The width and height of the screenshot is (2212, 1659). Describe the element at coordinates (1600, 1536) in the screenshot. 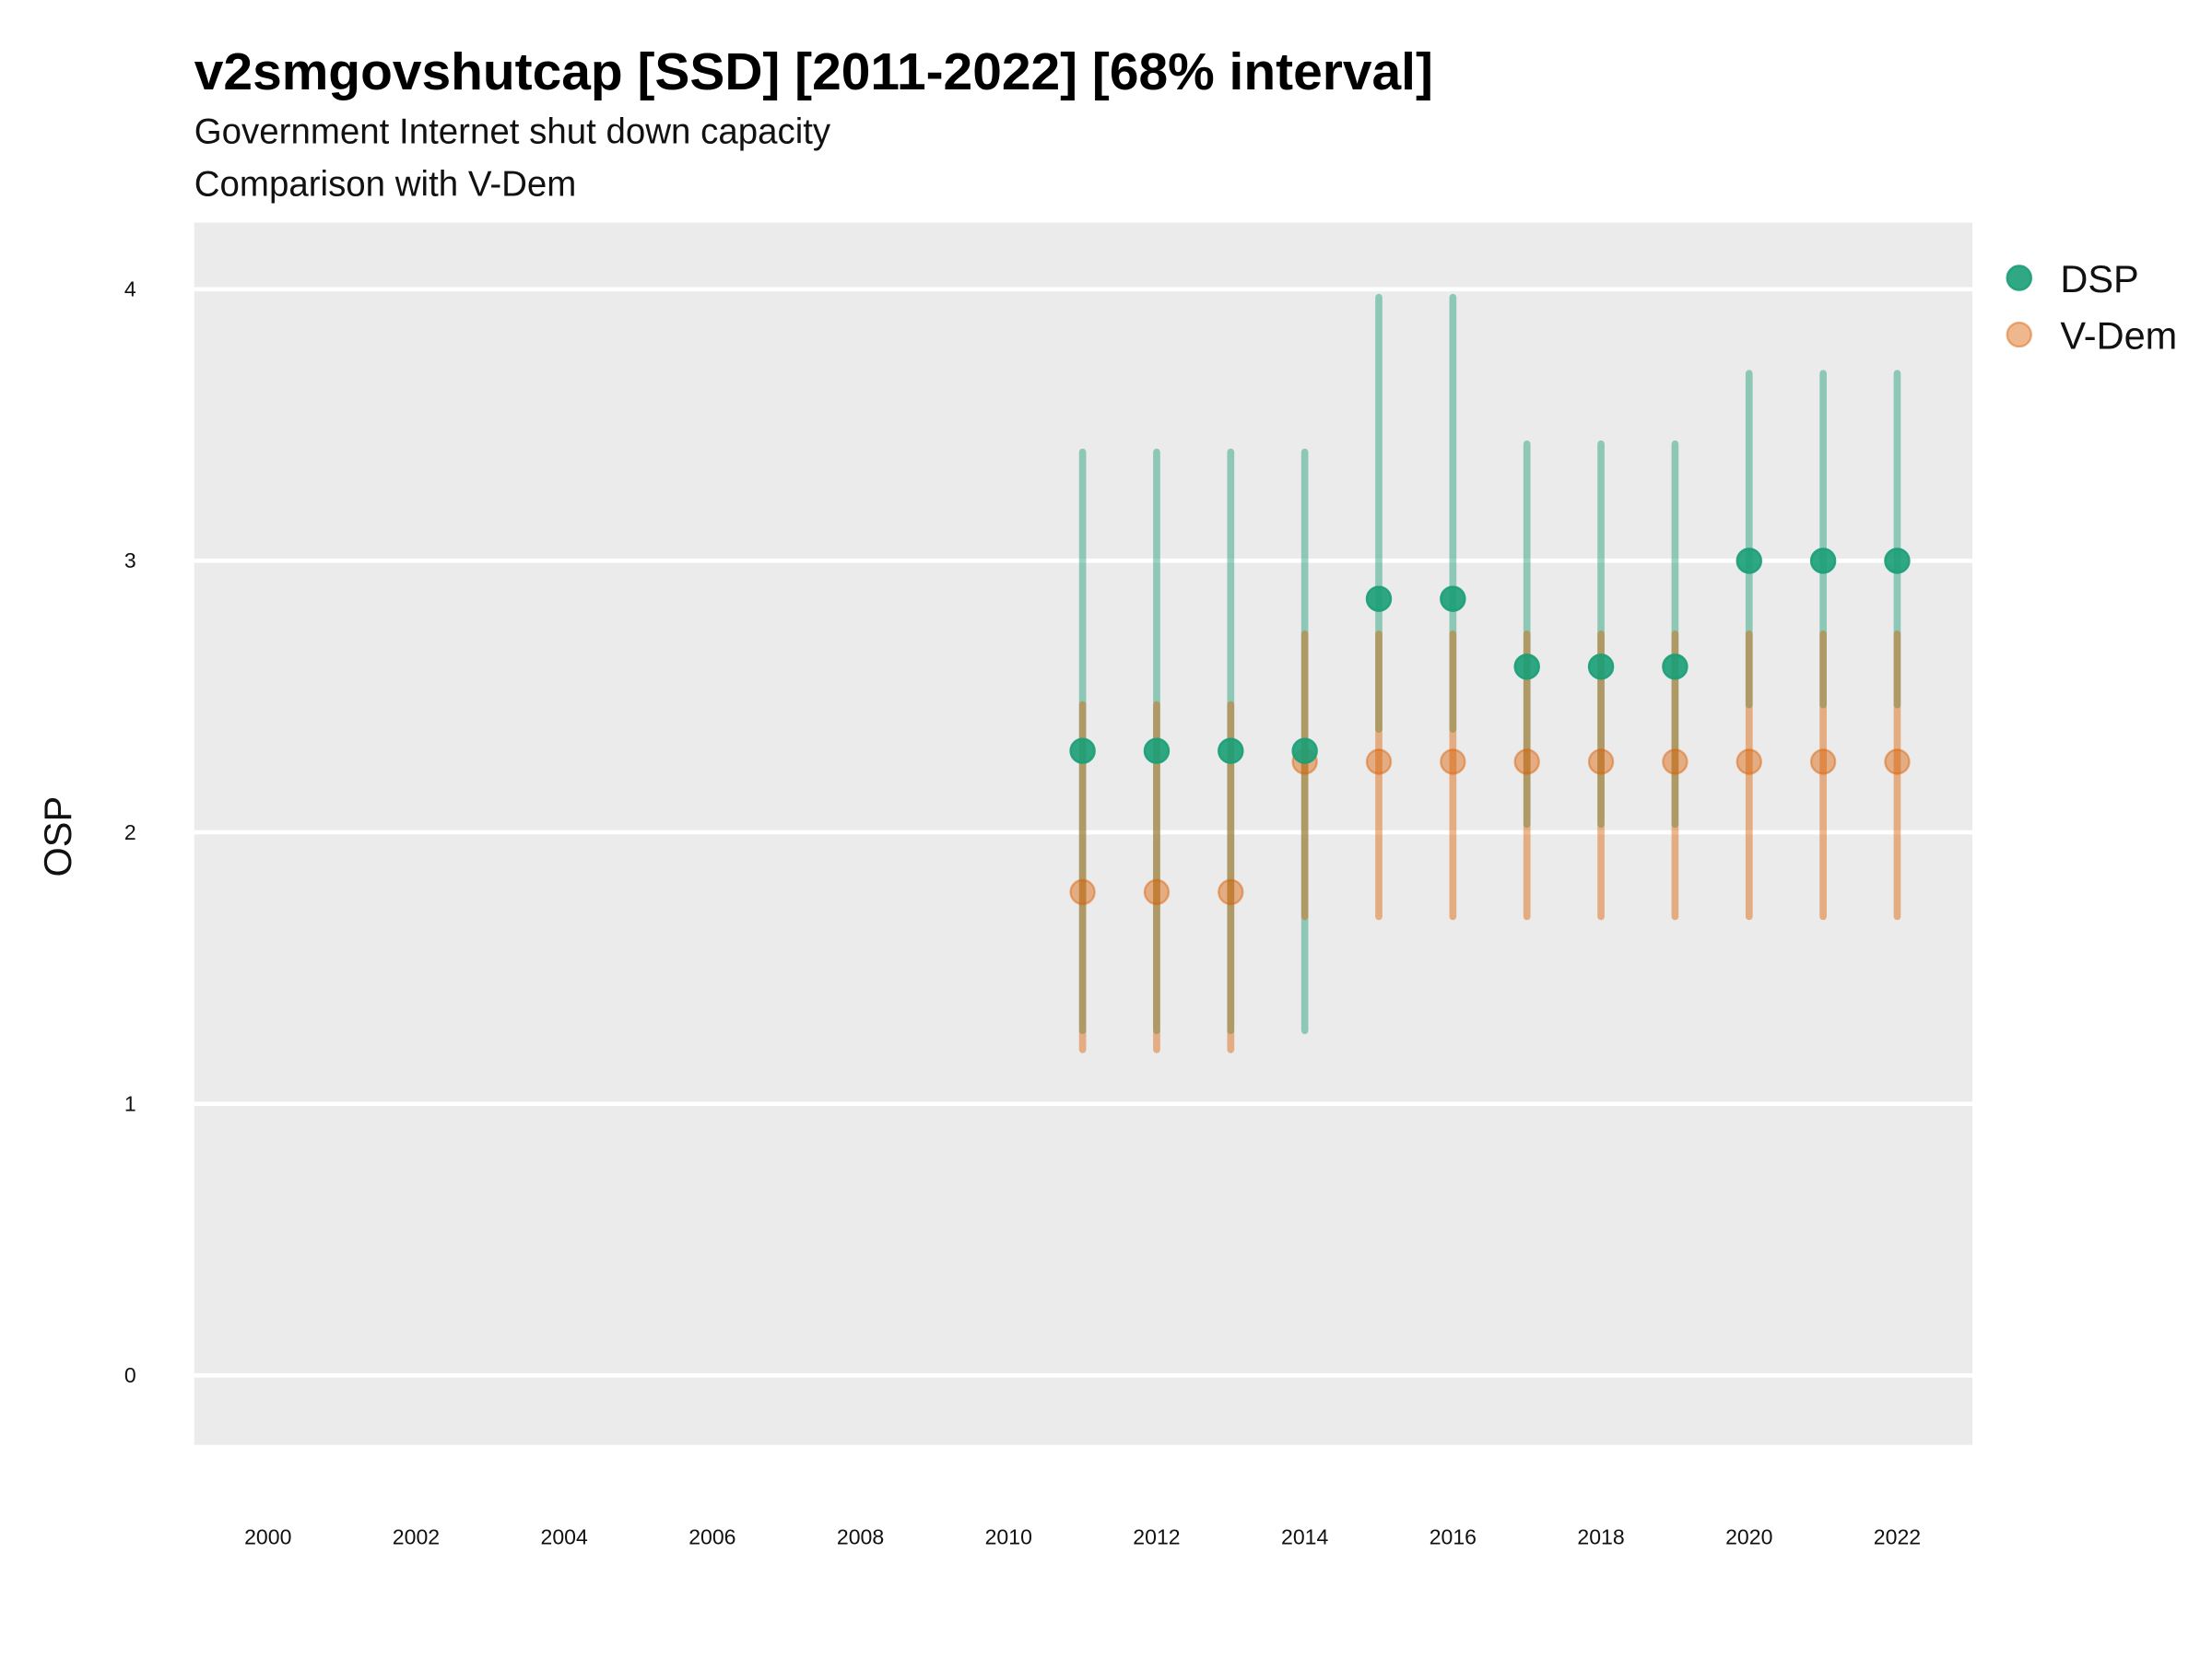

I see `x-tick-label: 2018` at that location.